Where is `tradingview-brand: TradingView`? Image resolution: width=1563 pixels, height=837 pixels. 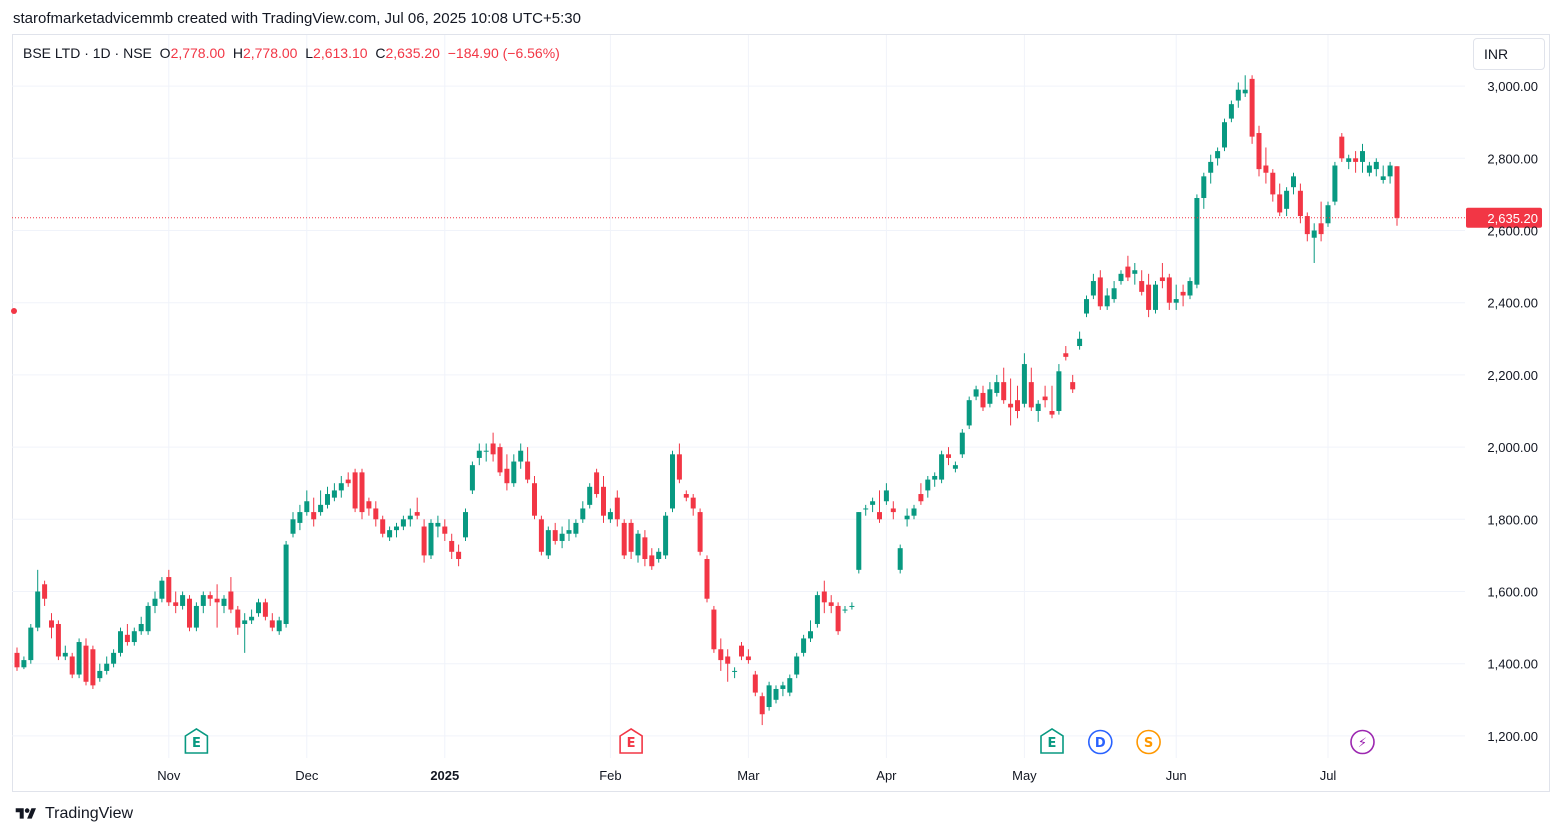 tradingview-brand: TradingView is located at coordinates (73, 814).